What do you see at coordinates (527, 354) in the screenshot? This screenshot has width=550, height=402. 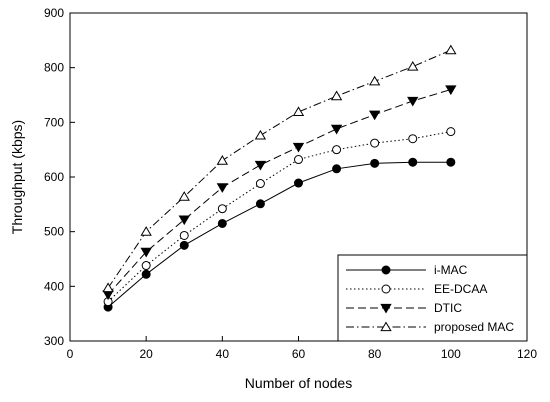 I see `x-tick-label: 120` at bounding box center [527, 354].